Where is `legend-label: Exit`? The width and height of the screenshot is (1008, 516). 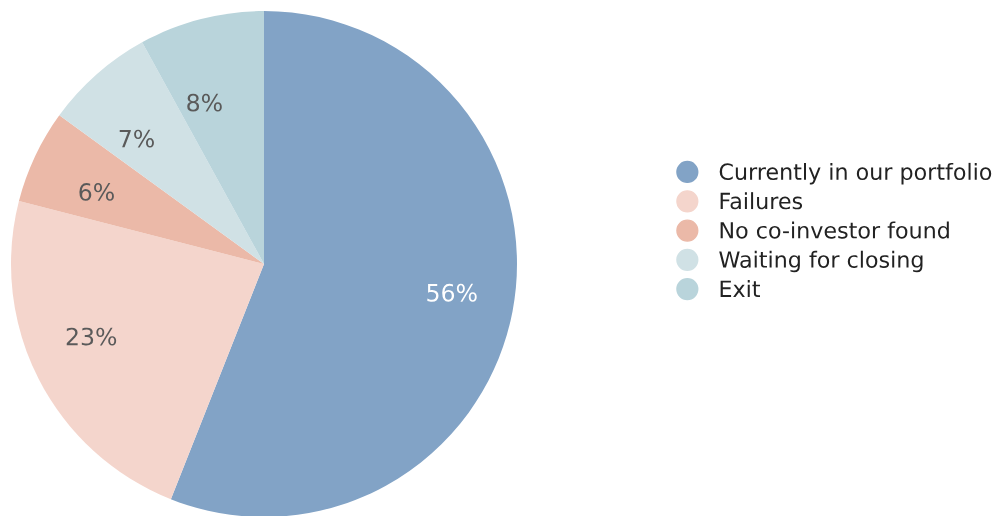 legend-label: Exit is located at coordinates (740, 288).